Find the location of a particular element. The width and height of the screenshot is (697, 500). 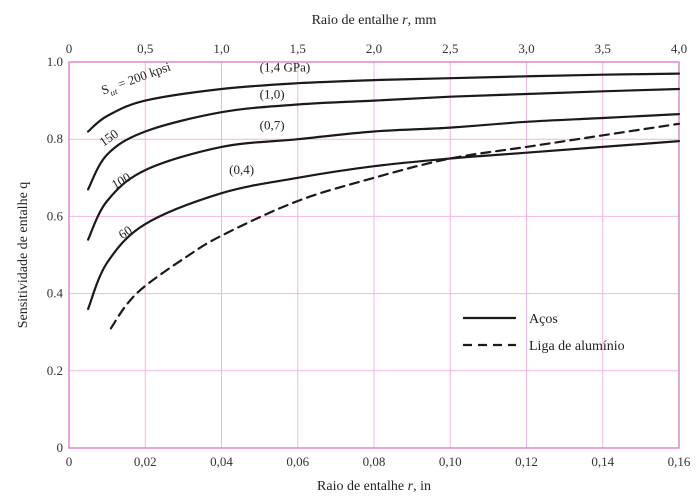

x-axis-ticks: 0 0,02 0,04 0,06 0,08 0,10 0,12 0,14 0,16 is located at coordinates (378, 461).